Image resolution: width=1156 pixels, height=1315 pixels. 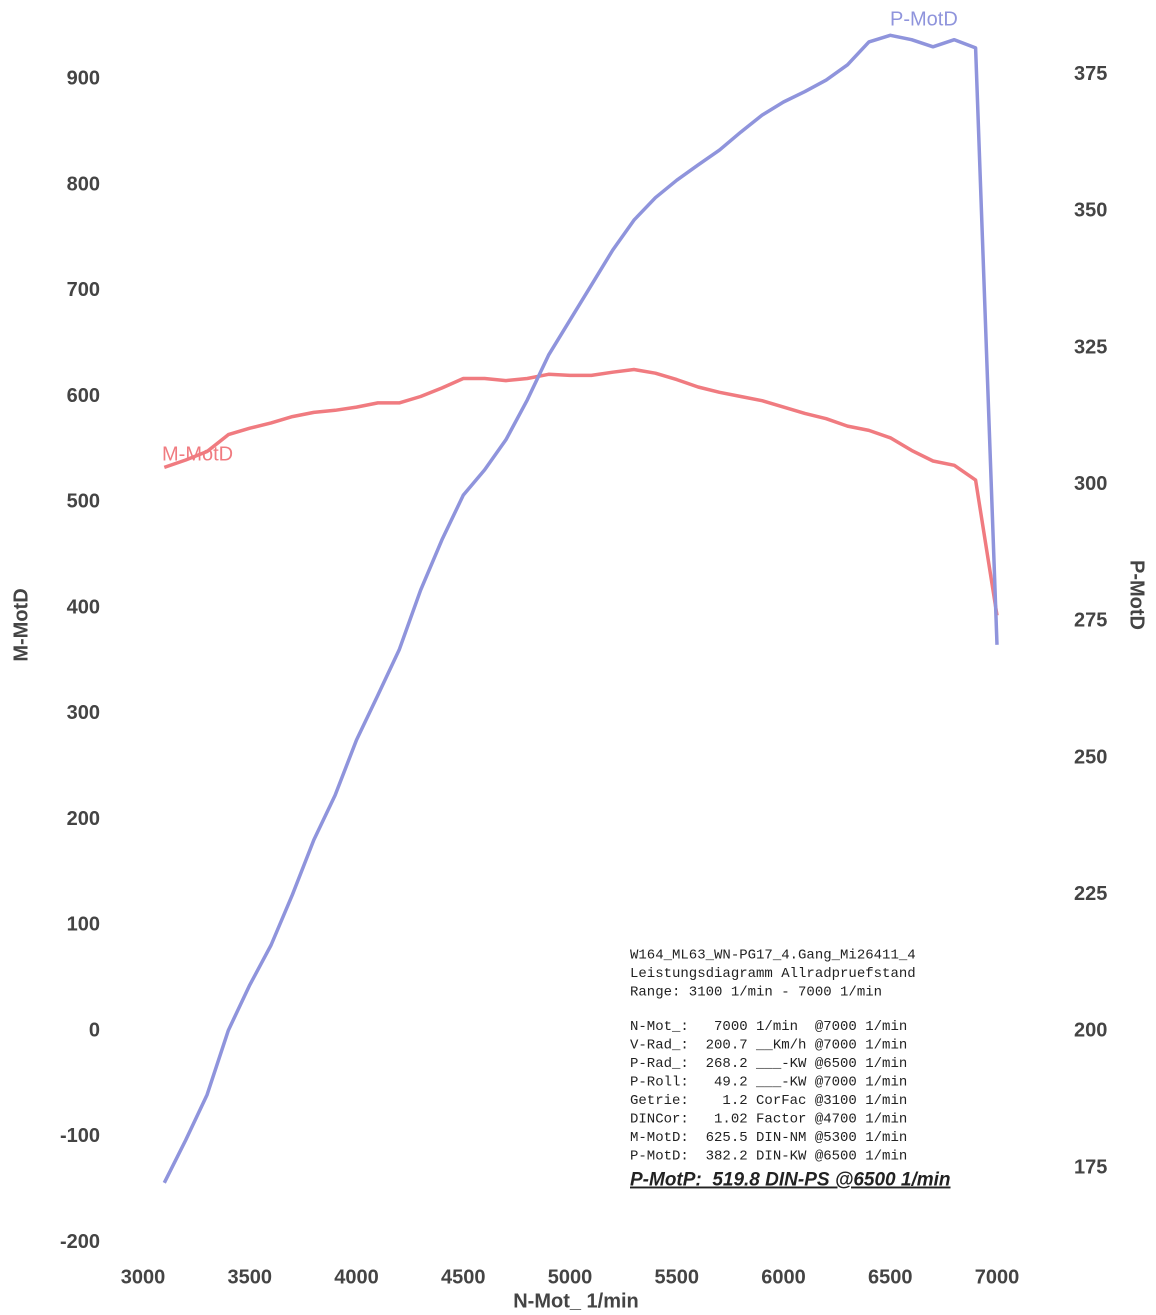 What do you see at coordinates (768, 1083) in the screenshot?
I see `info-stat: P-Roll: 49.2 ___-KW @7000 1/min` at bounding box center [768, 1083].